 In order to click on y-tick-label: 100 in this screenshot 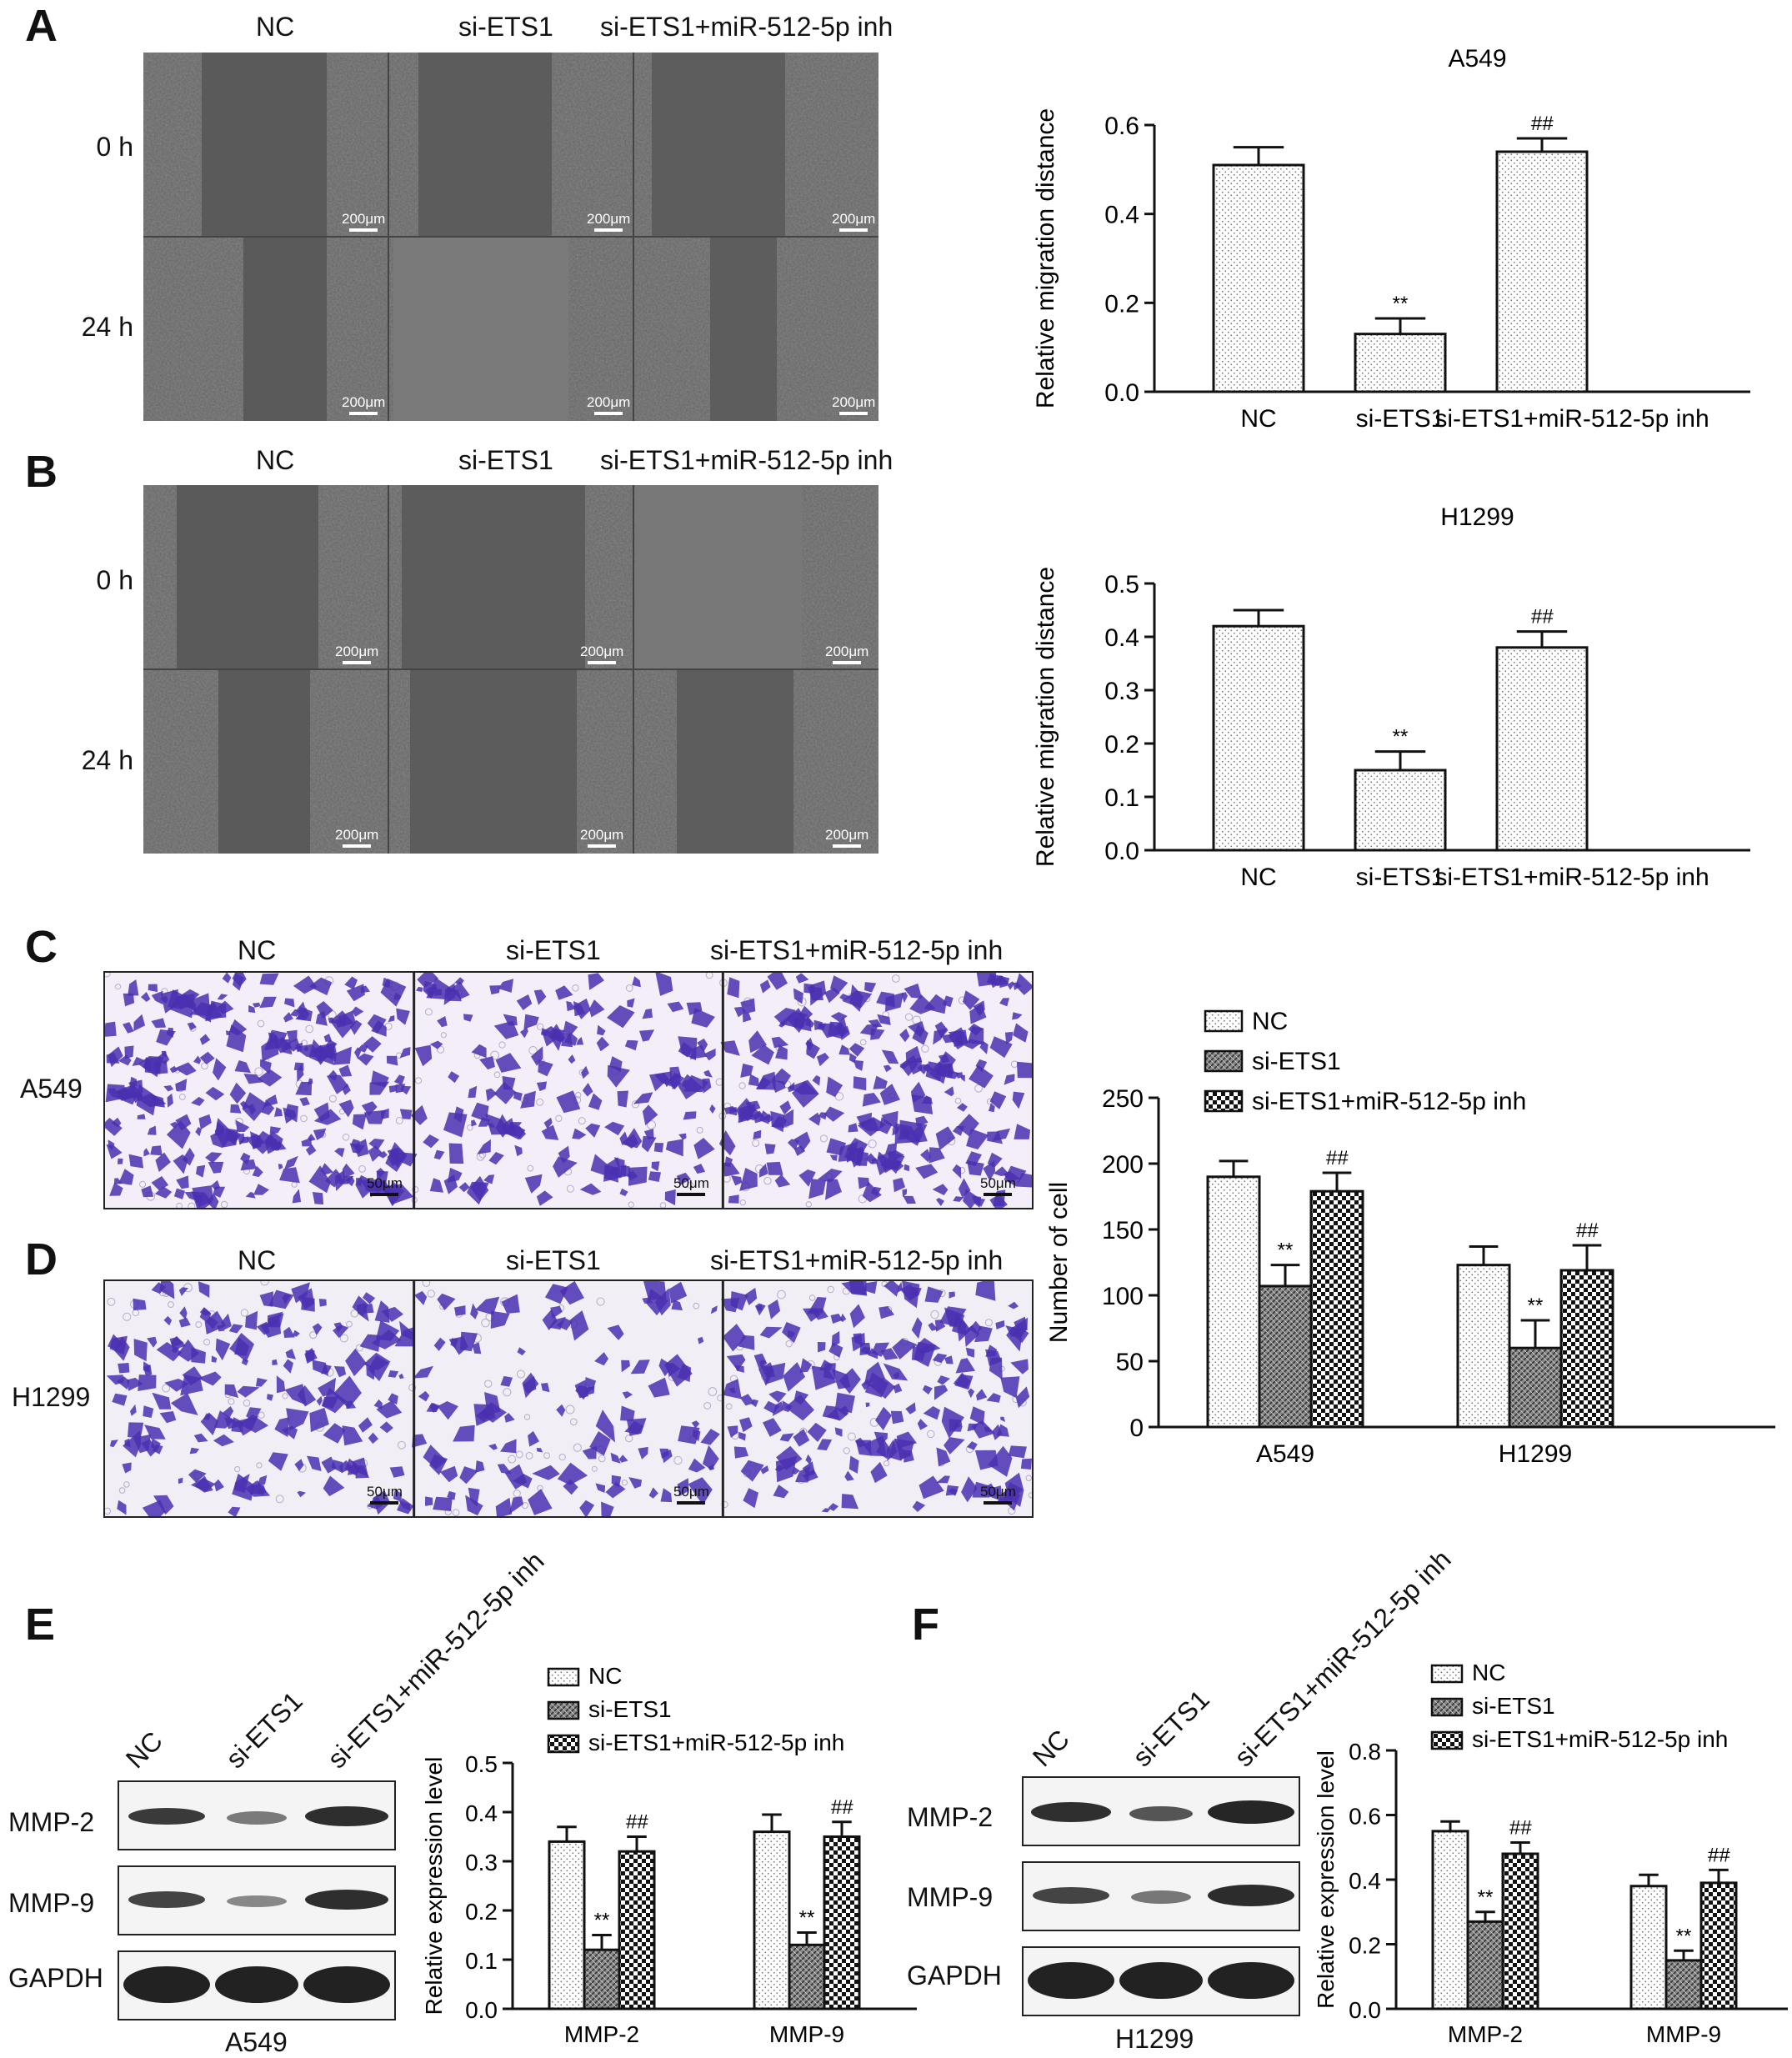, I will do `click(1123, 1296)`.